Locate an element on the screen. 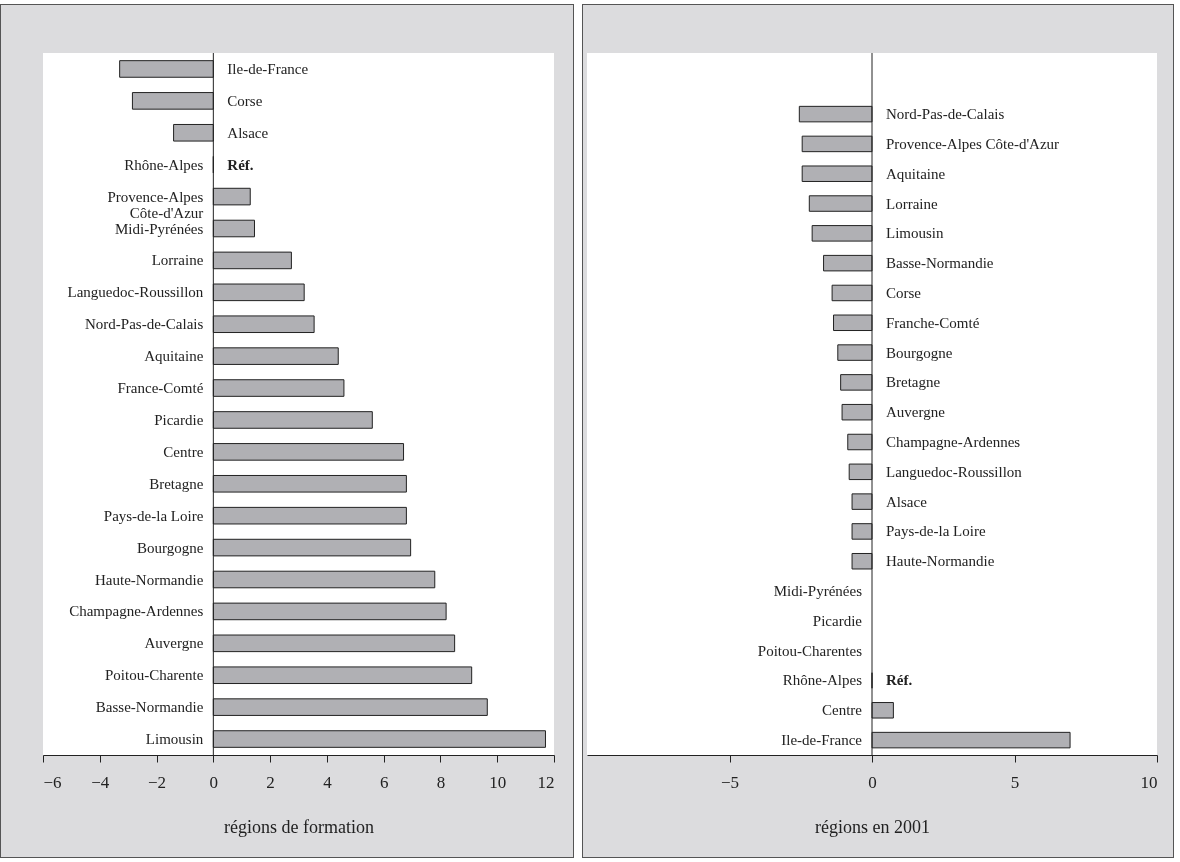  x-tick-label: −4 is located at coordinates (100, 782).